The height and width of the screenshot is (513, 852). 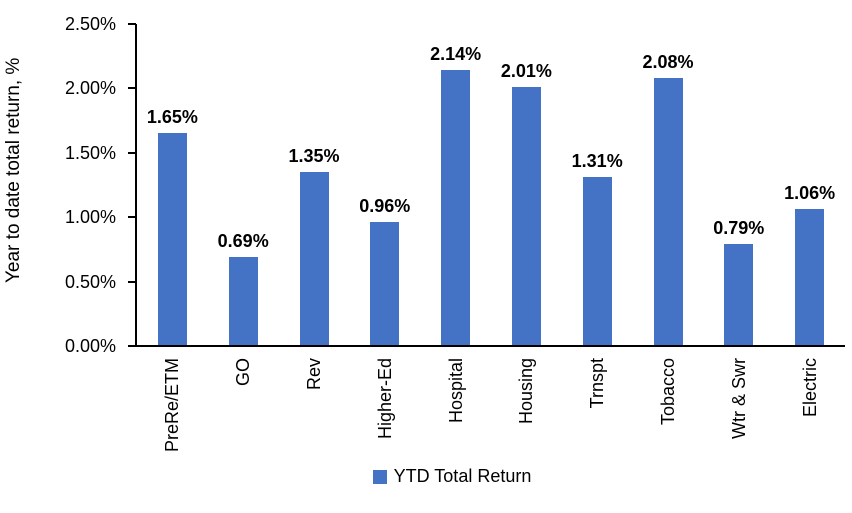 What do you see at coordinates (314, 156) in the screenshot?
I see `bar-value-label: 1.35%` at bounding box center [314, 156].